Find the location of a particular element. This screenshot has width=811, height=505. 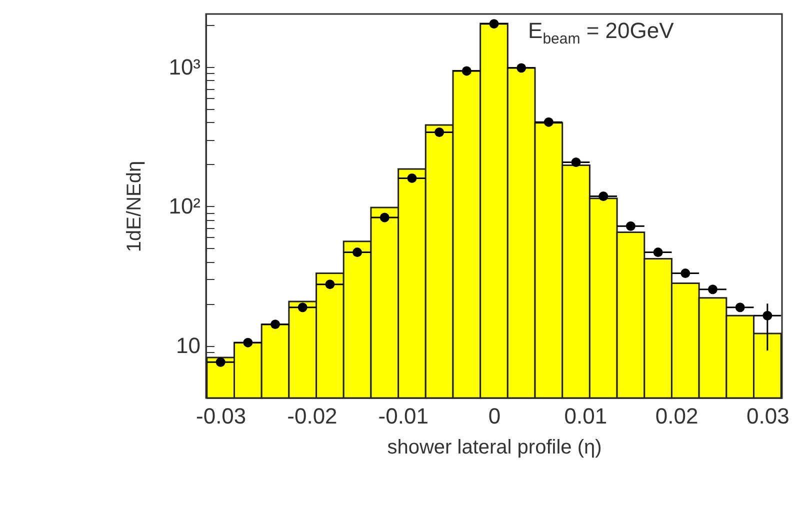

annotation-text: E$_{beam}$ = 20GeV is located at coordinates (601, 33).